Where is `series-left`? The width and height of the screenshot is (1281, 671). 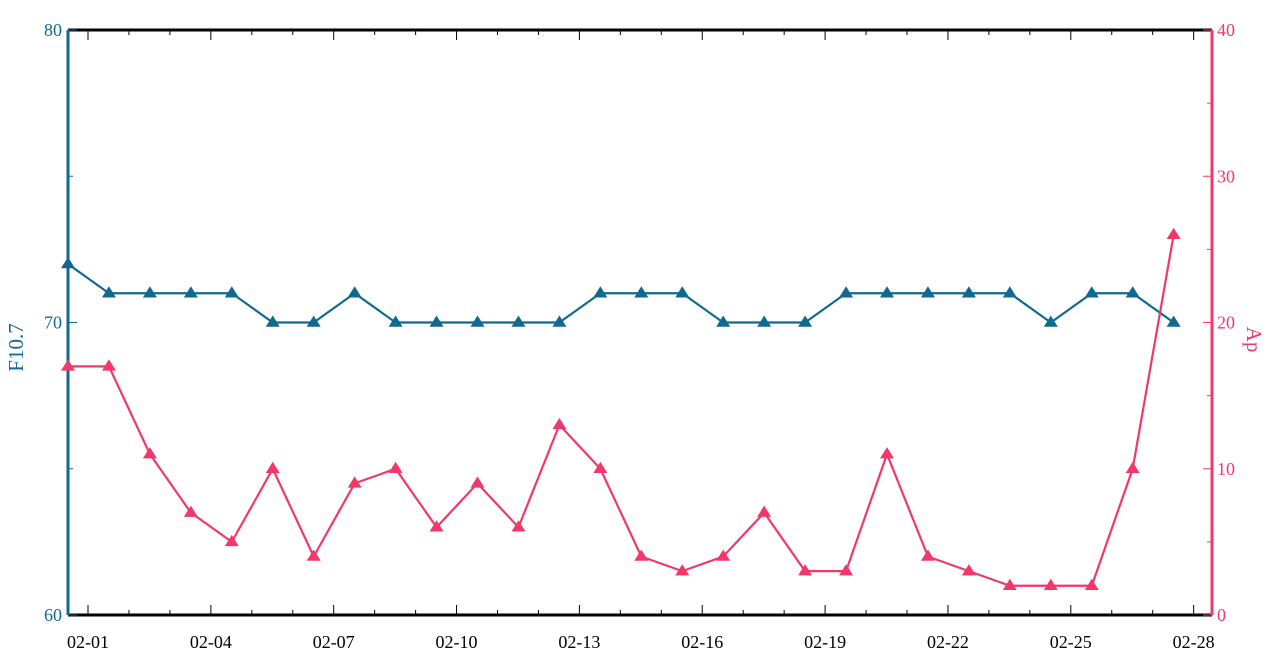
series-left is located at coordinates (621, 292).